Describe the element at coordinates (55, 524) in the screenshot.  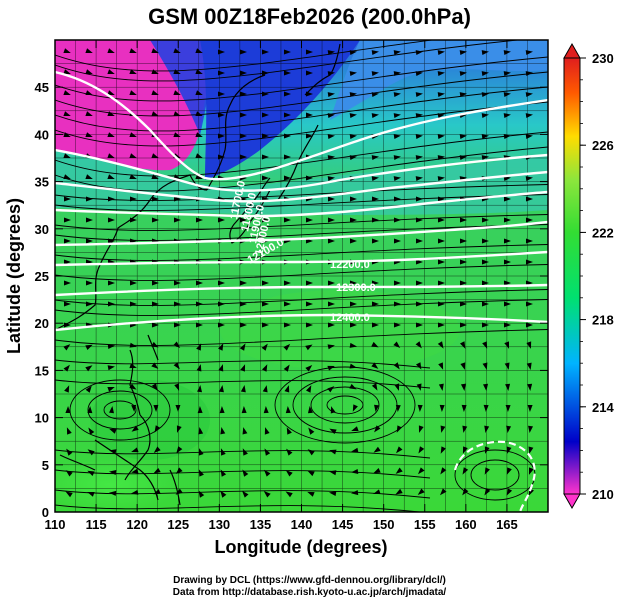
I see `x-tick-label: 110` at that location.